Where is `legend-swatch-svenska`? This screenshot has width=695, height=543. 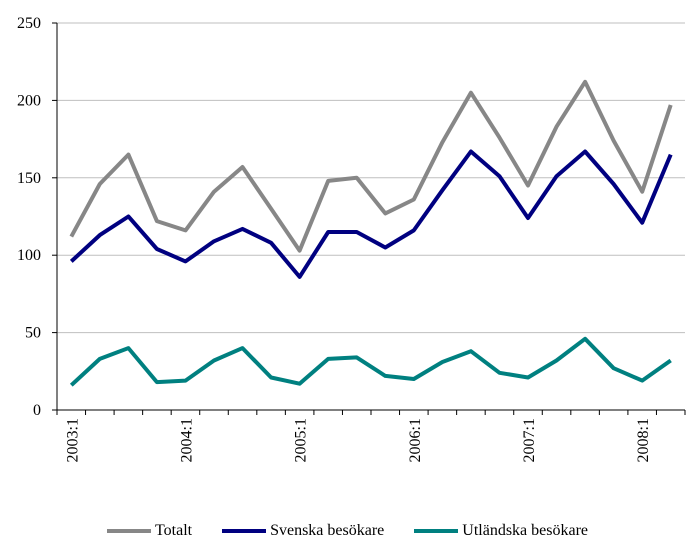
legend-swatch-svenska is located at coordinates (244, 531).